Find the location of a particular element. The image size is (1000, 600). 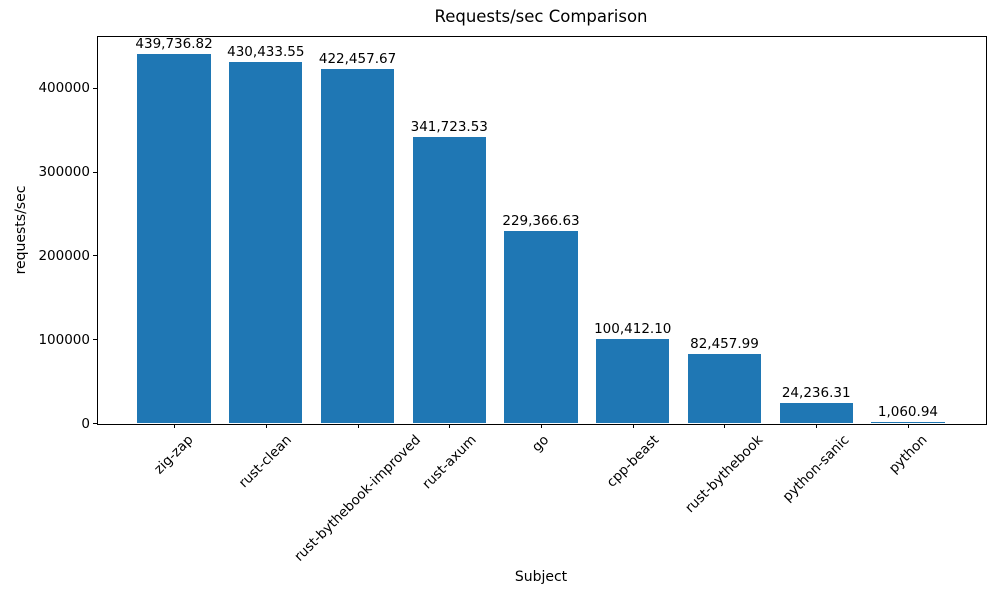

x-tick-label: go is located at coordinates (541, 444).